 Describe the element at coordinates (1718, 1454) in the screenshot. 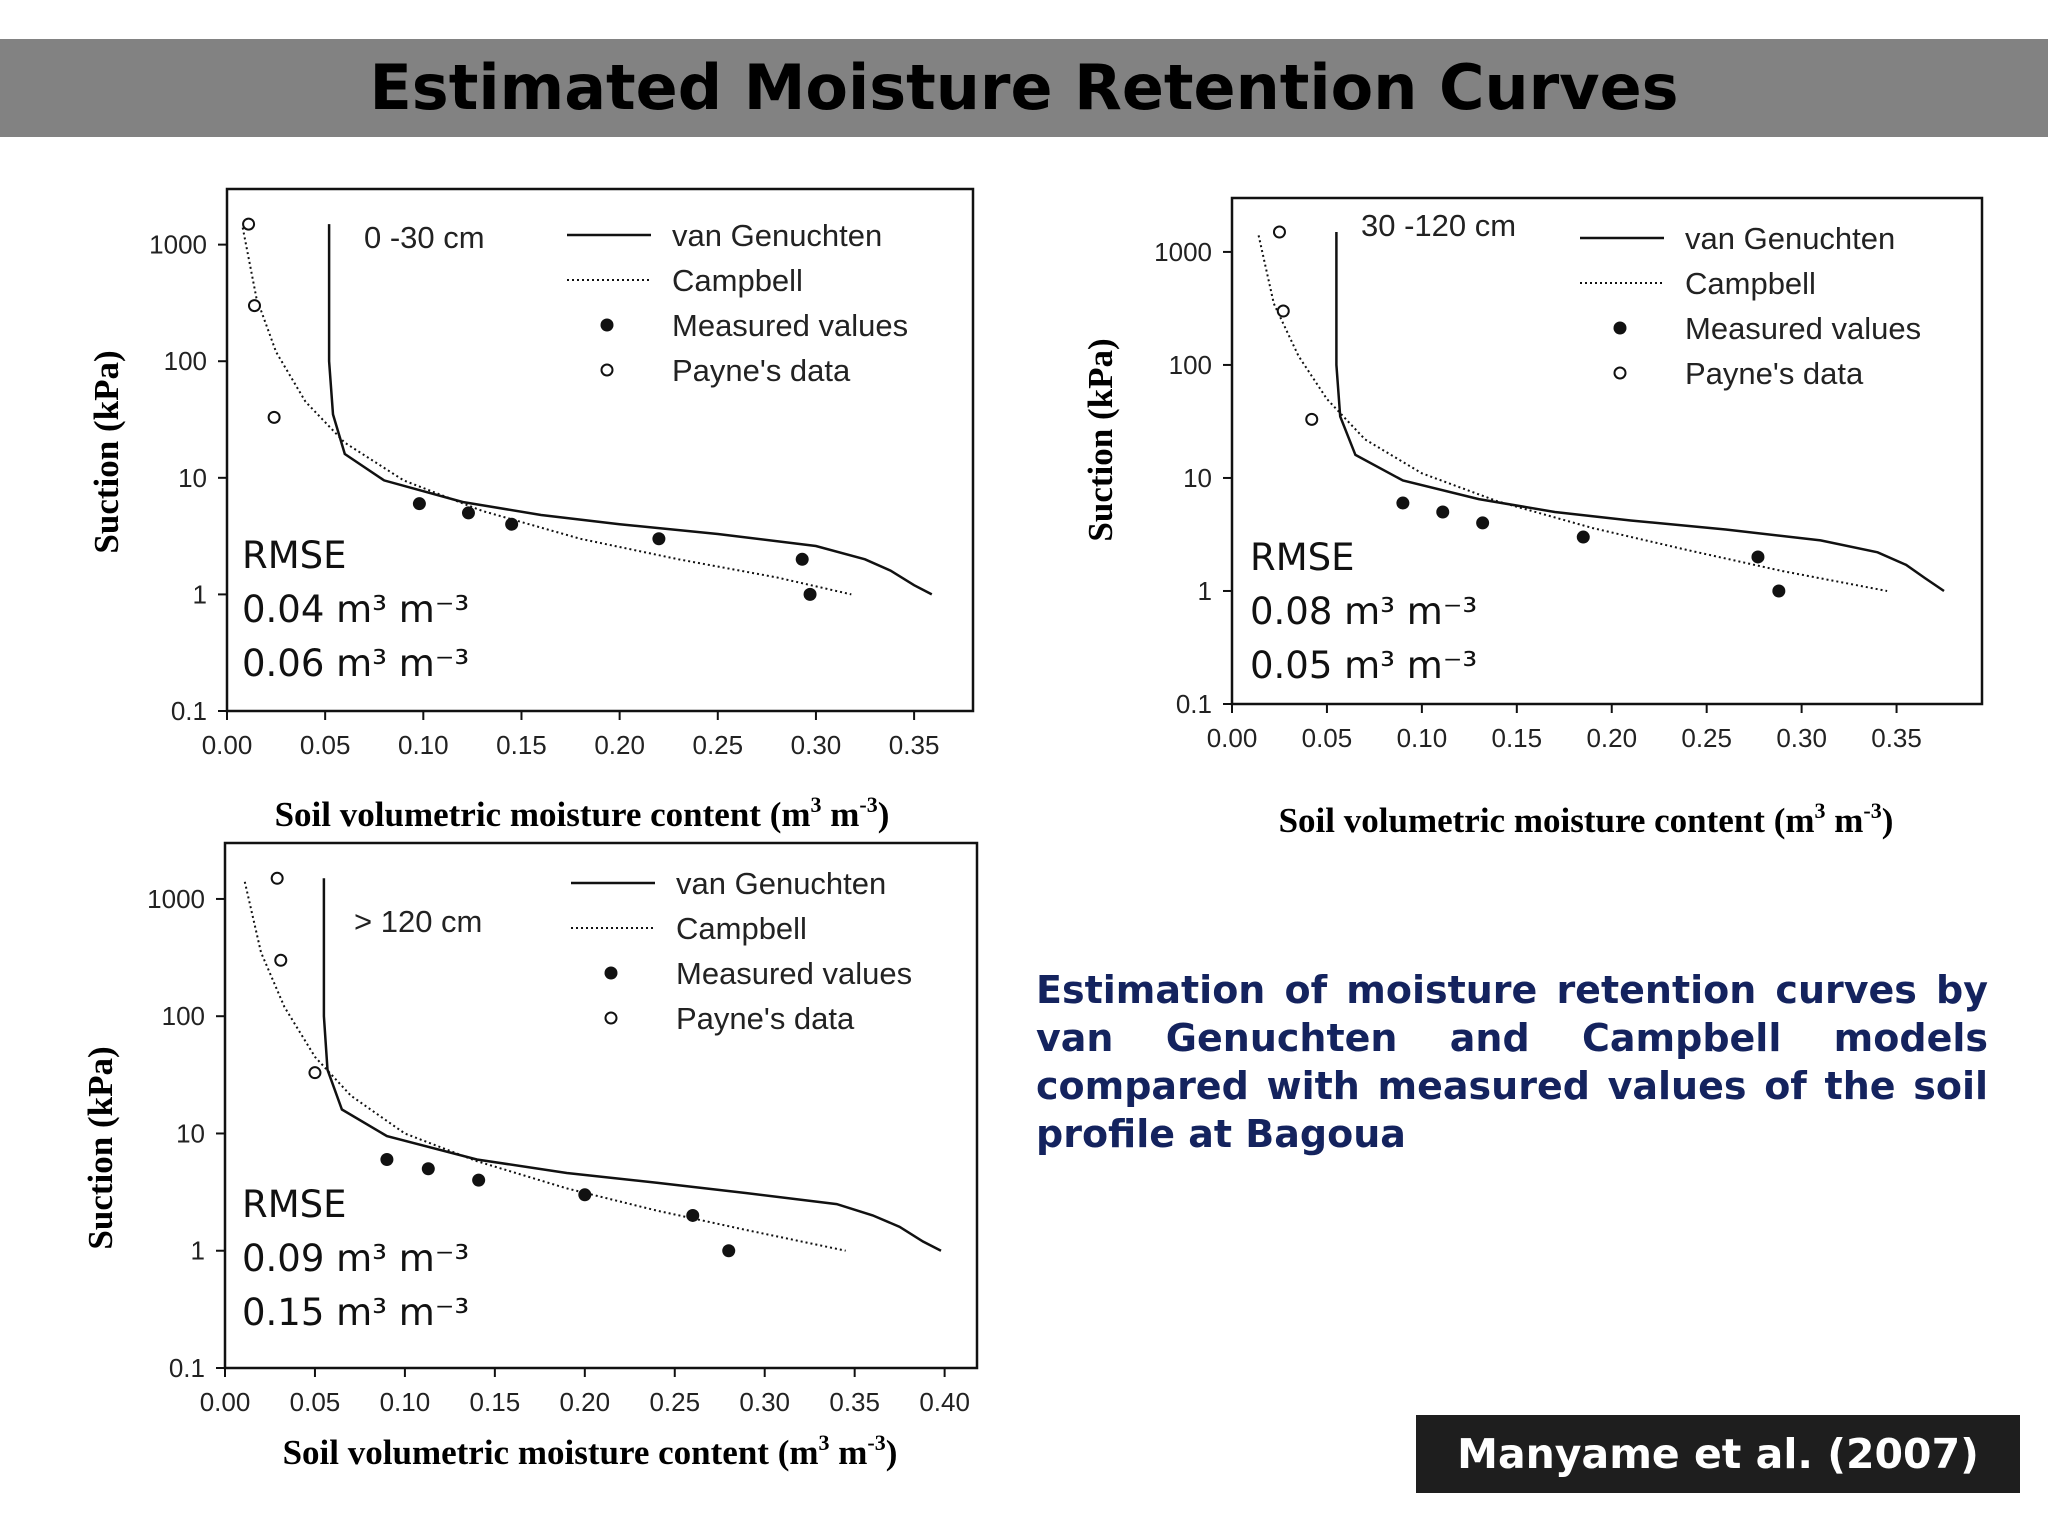

I see `citation-box: Manyame et al. (2007)` at that location.